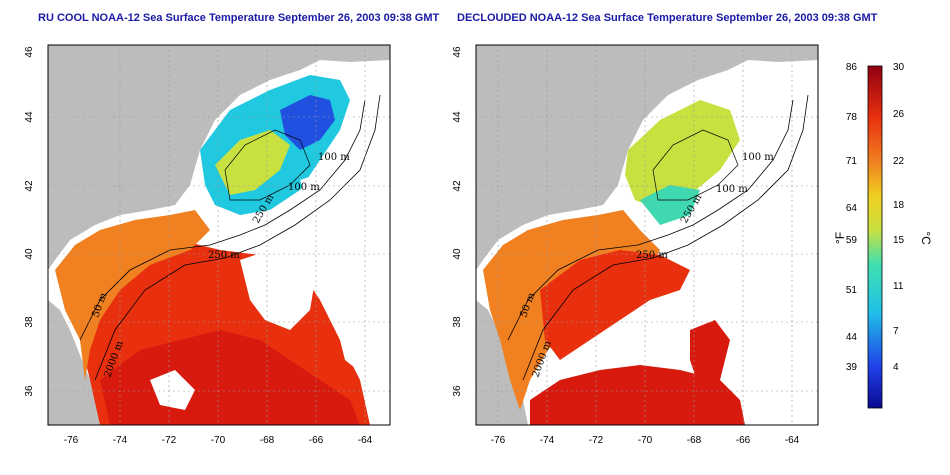  I want to click on right-x-tick: -74, so click(547, 440).